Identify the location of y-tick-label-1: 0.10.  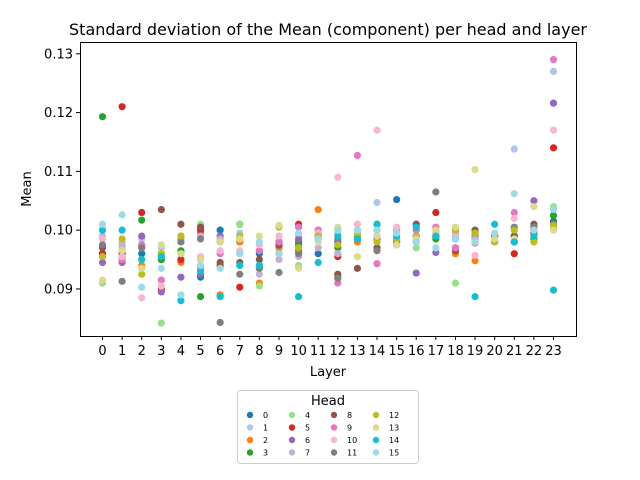
(58, 231).